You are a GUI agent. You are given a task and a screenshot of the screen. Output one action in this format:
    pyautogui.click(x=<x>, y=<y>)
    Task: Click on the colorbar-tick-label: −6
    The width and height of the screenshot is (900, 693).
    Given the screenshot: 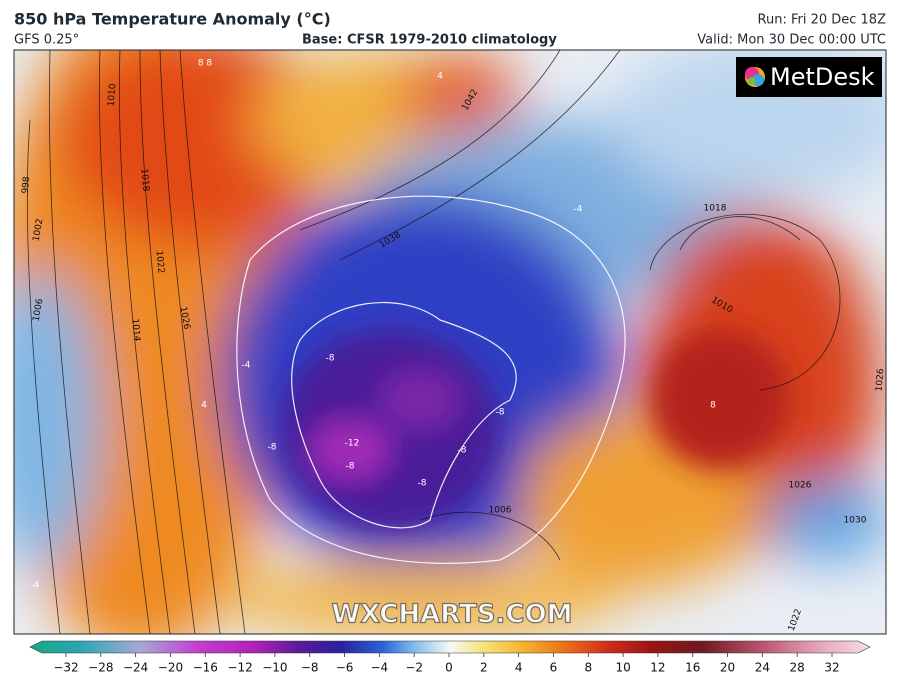 What is the action you would take?
    pyautogui.click(x=345, y=668)
    